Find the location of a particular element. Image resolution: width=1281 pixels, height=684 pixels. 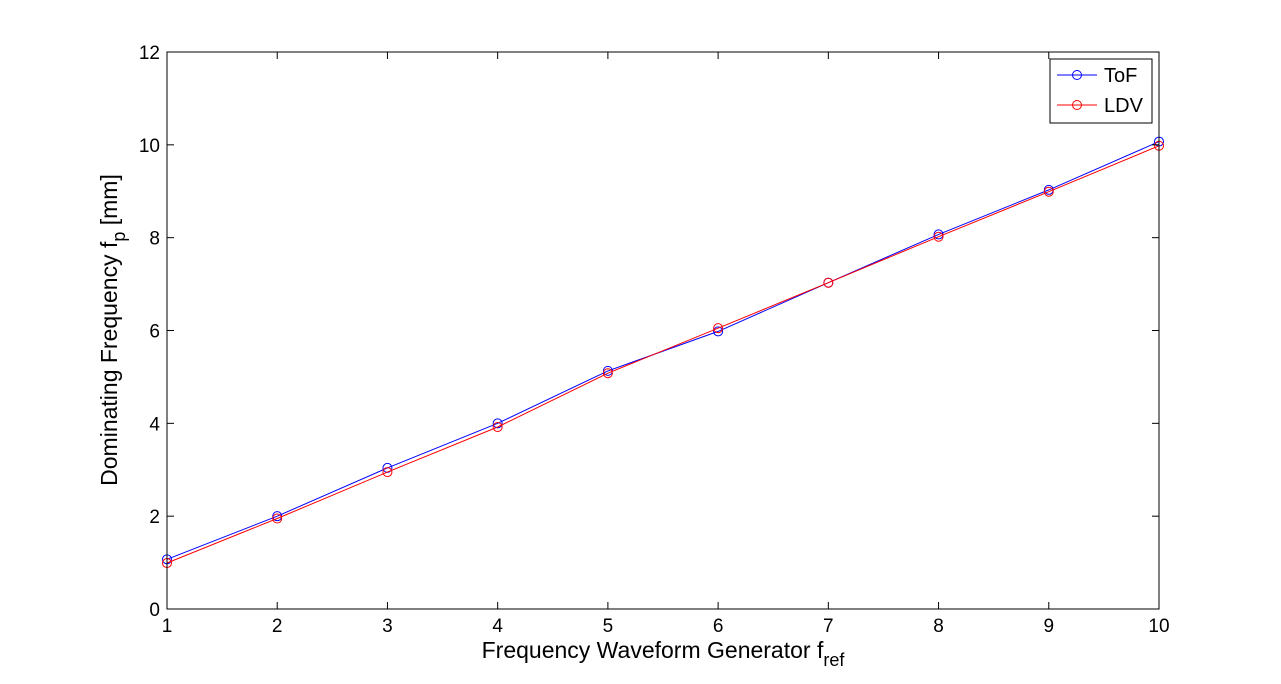

x-tick-label: 4 is located at coordinates (497, 626).